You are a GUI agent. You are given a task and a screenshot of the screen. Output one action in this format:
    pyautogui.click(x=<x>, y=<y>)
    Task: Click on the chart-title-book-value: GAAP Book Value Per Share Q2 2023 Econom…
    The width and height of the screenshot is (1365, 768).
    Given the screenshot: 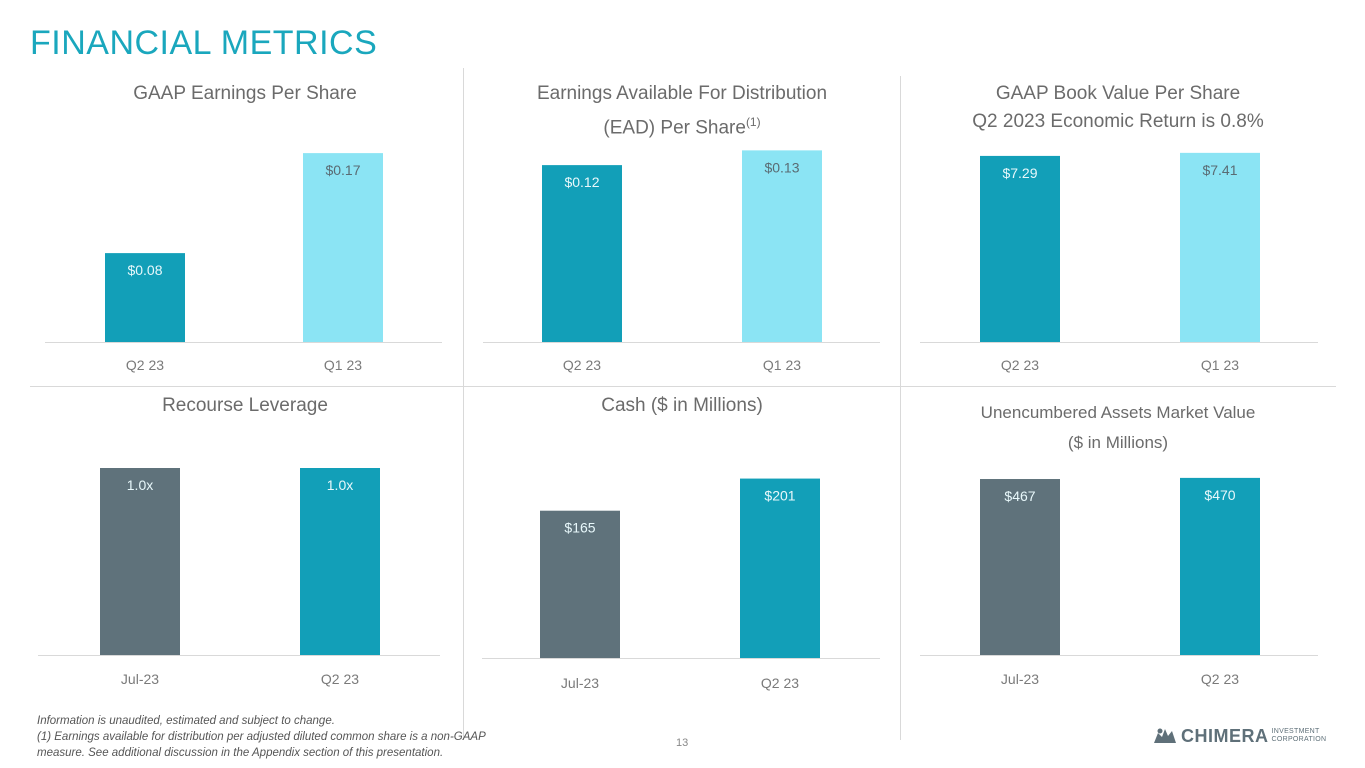 What is the action you would take?
    pyautogui.click(x=1118, y=107)
    